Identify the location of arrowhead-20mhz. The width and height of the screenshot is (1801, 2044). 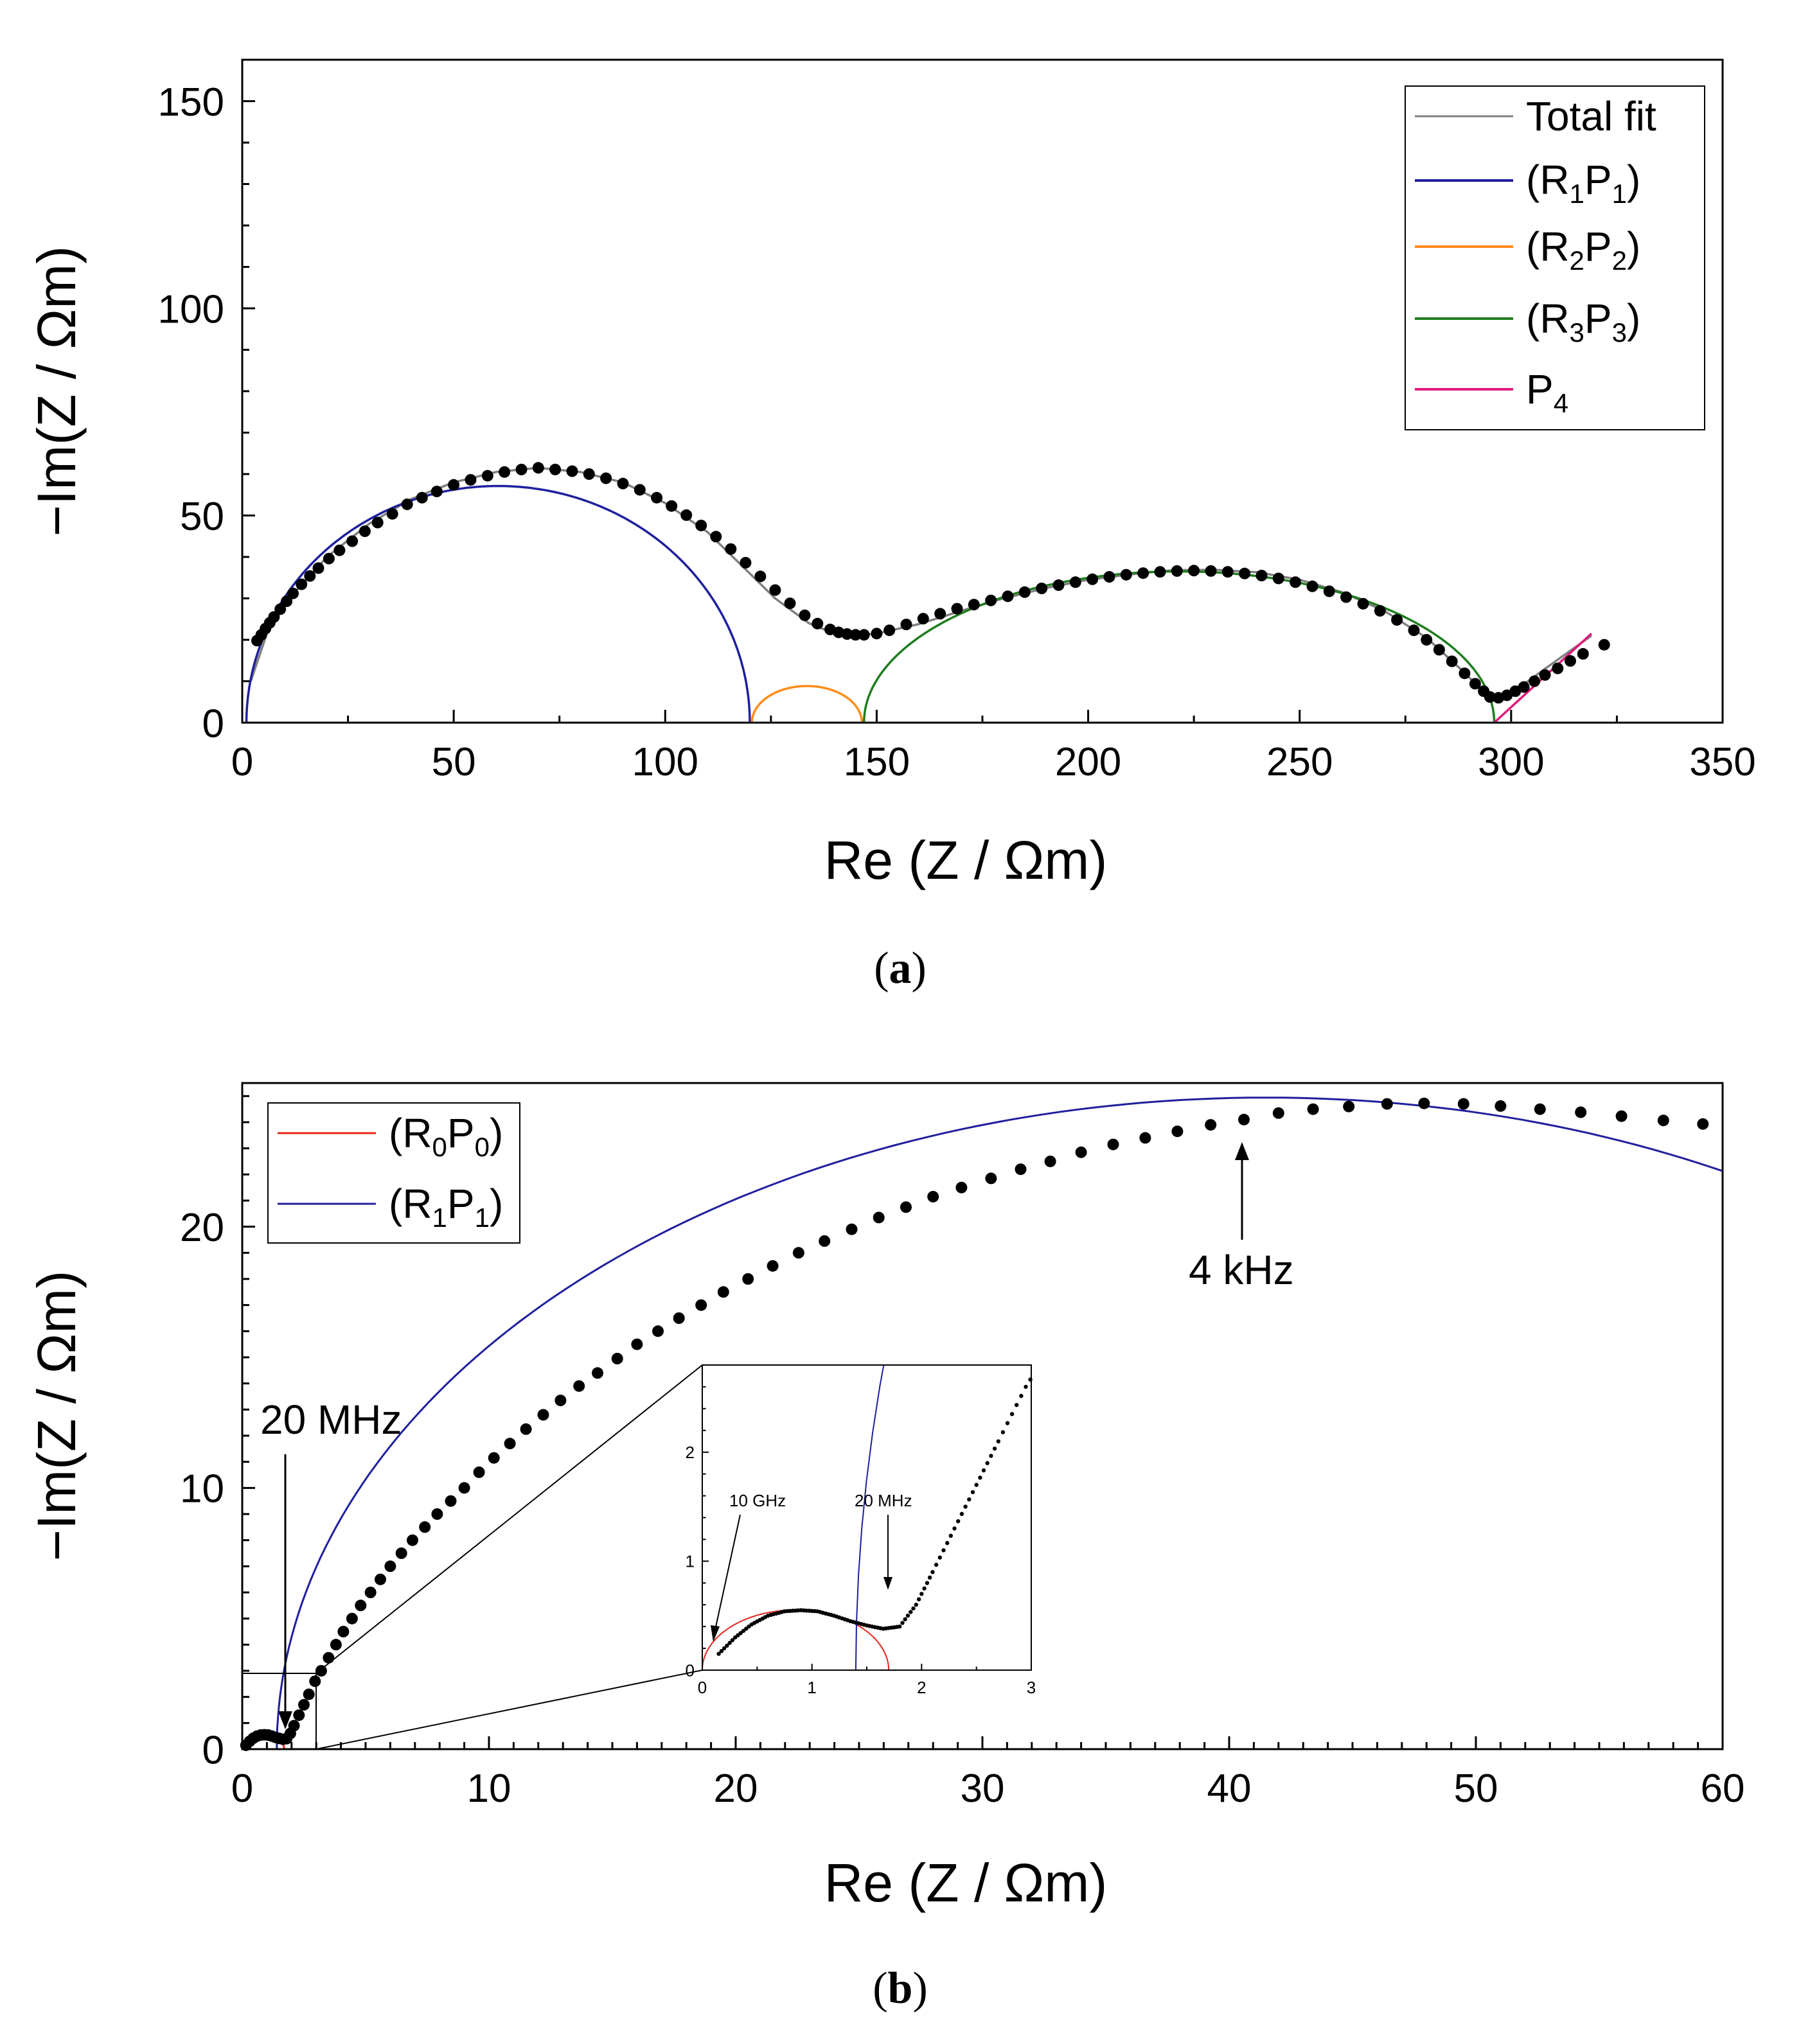
(285, 1720).